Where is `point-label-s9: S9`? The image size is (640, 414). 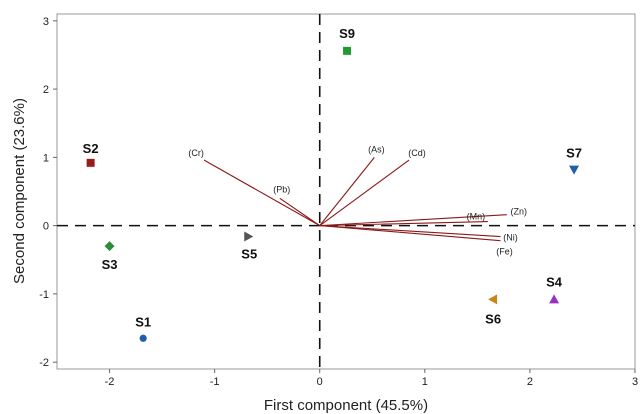
point-label-s9: S9 is located at coordinates (347, 33).